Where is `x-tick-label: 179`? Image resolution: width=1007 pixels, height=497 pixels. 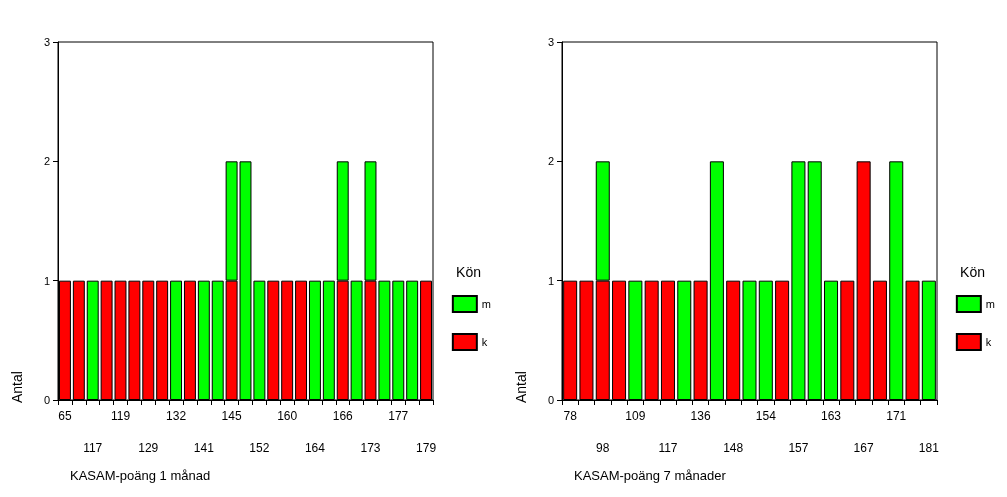
x-tick-label: 179 is located at coordinates (426, 448).